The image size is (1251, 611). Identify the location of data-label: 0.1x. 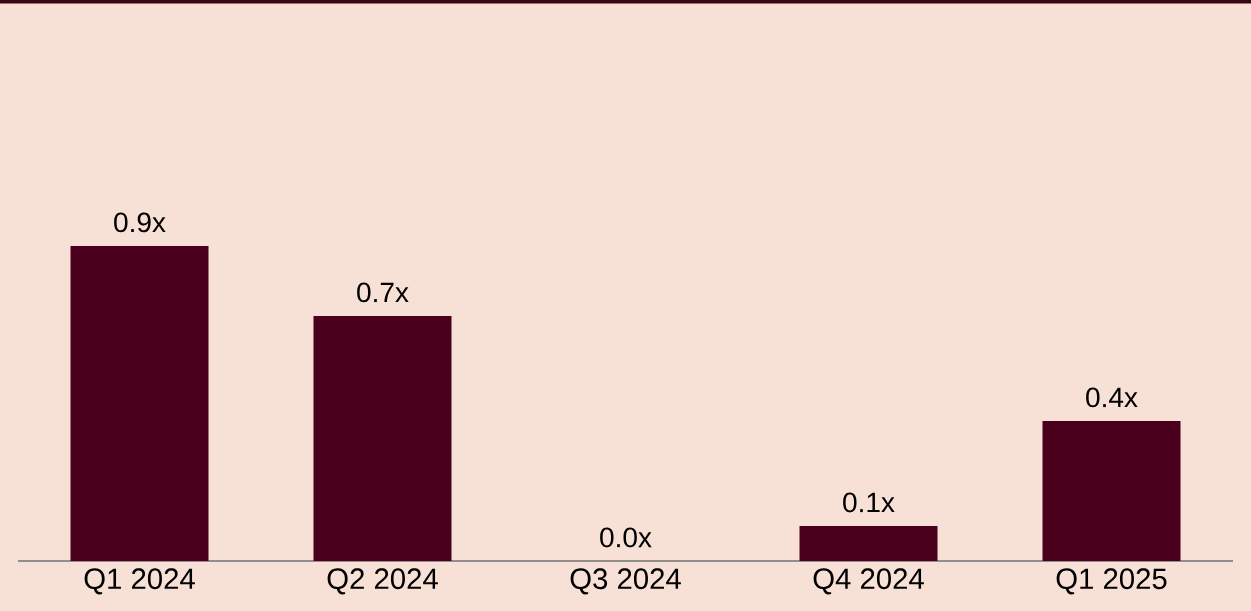
(869, 502).